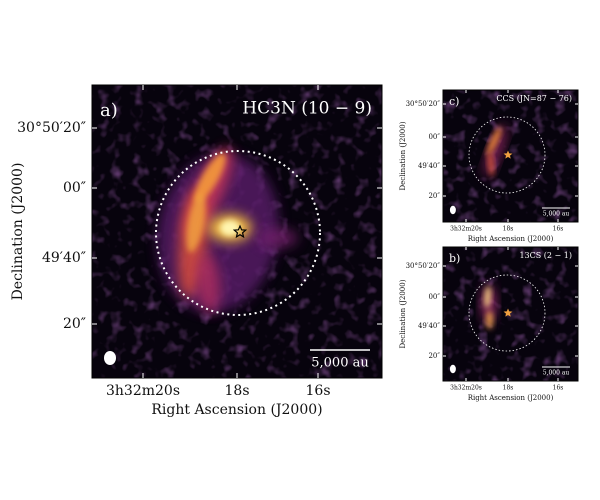  What do you see at coordinates (454, 101) in the screenshot?
I see `panel-label: c)` at bounding box center [454, 101].